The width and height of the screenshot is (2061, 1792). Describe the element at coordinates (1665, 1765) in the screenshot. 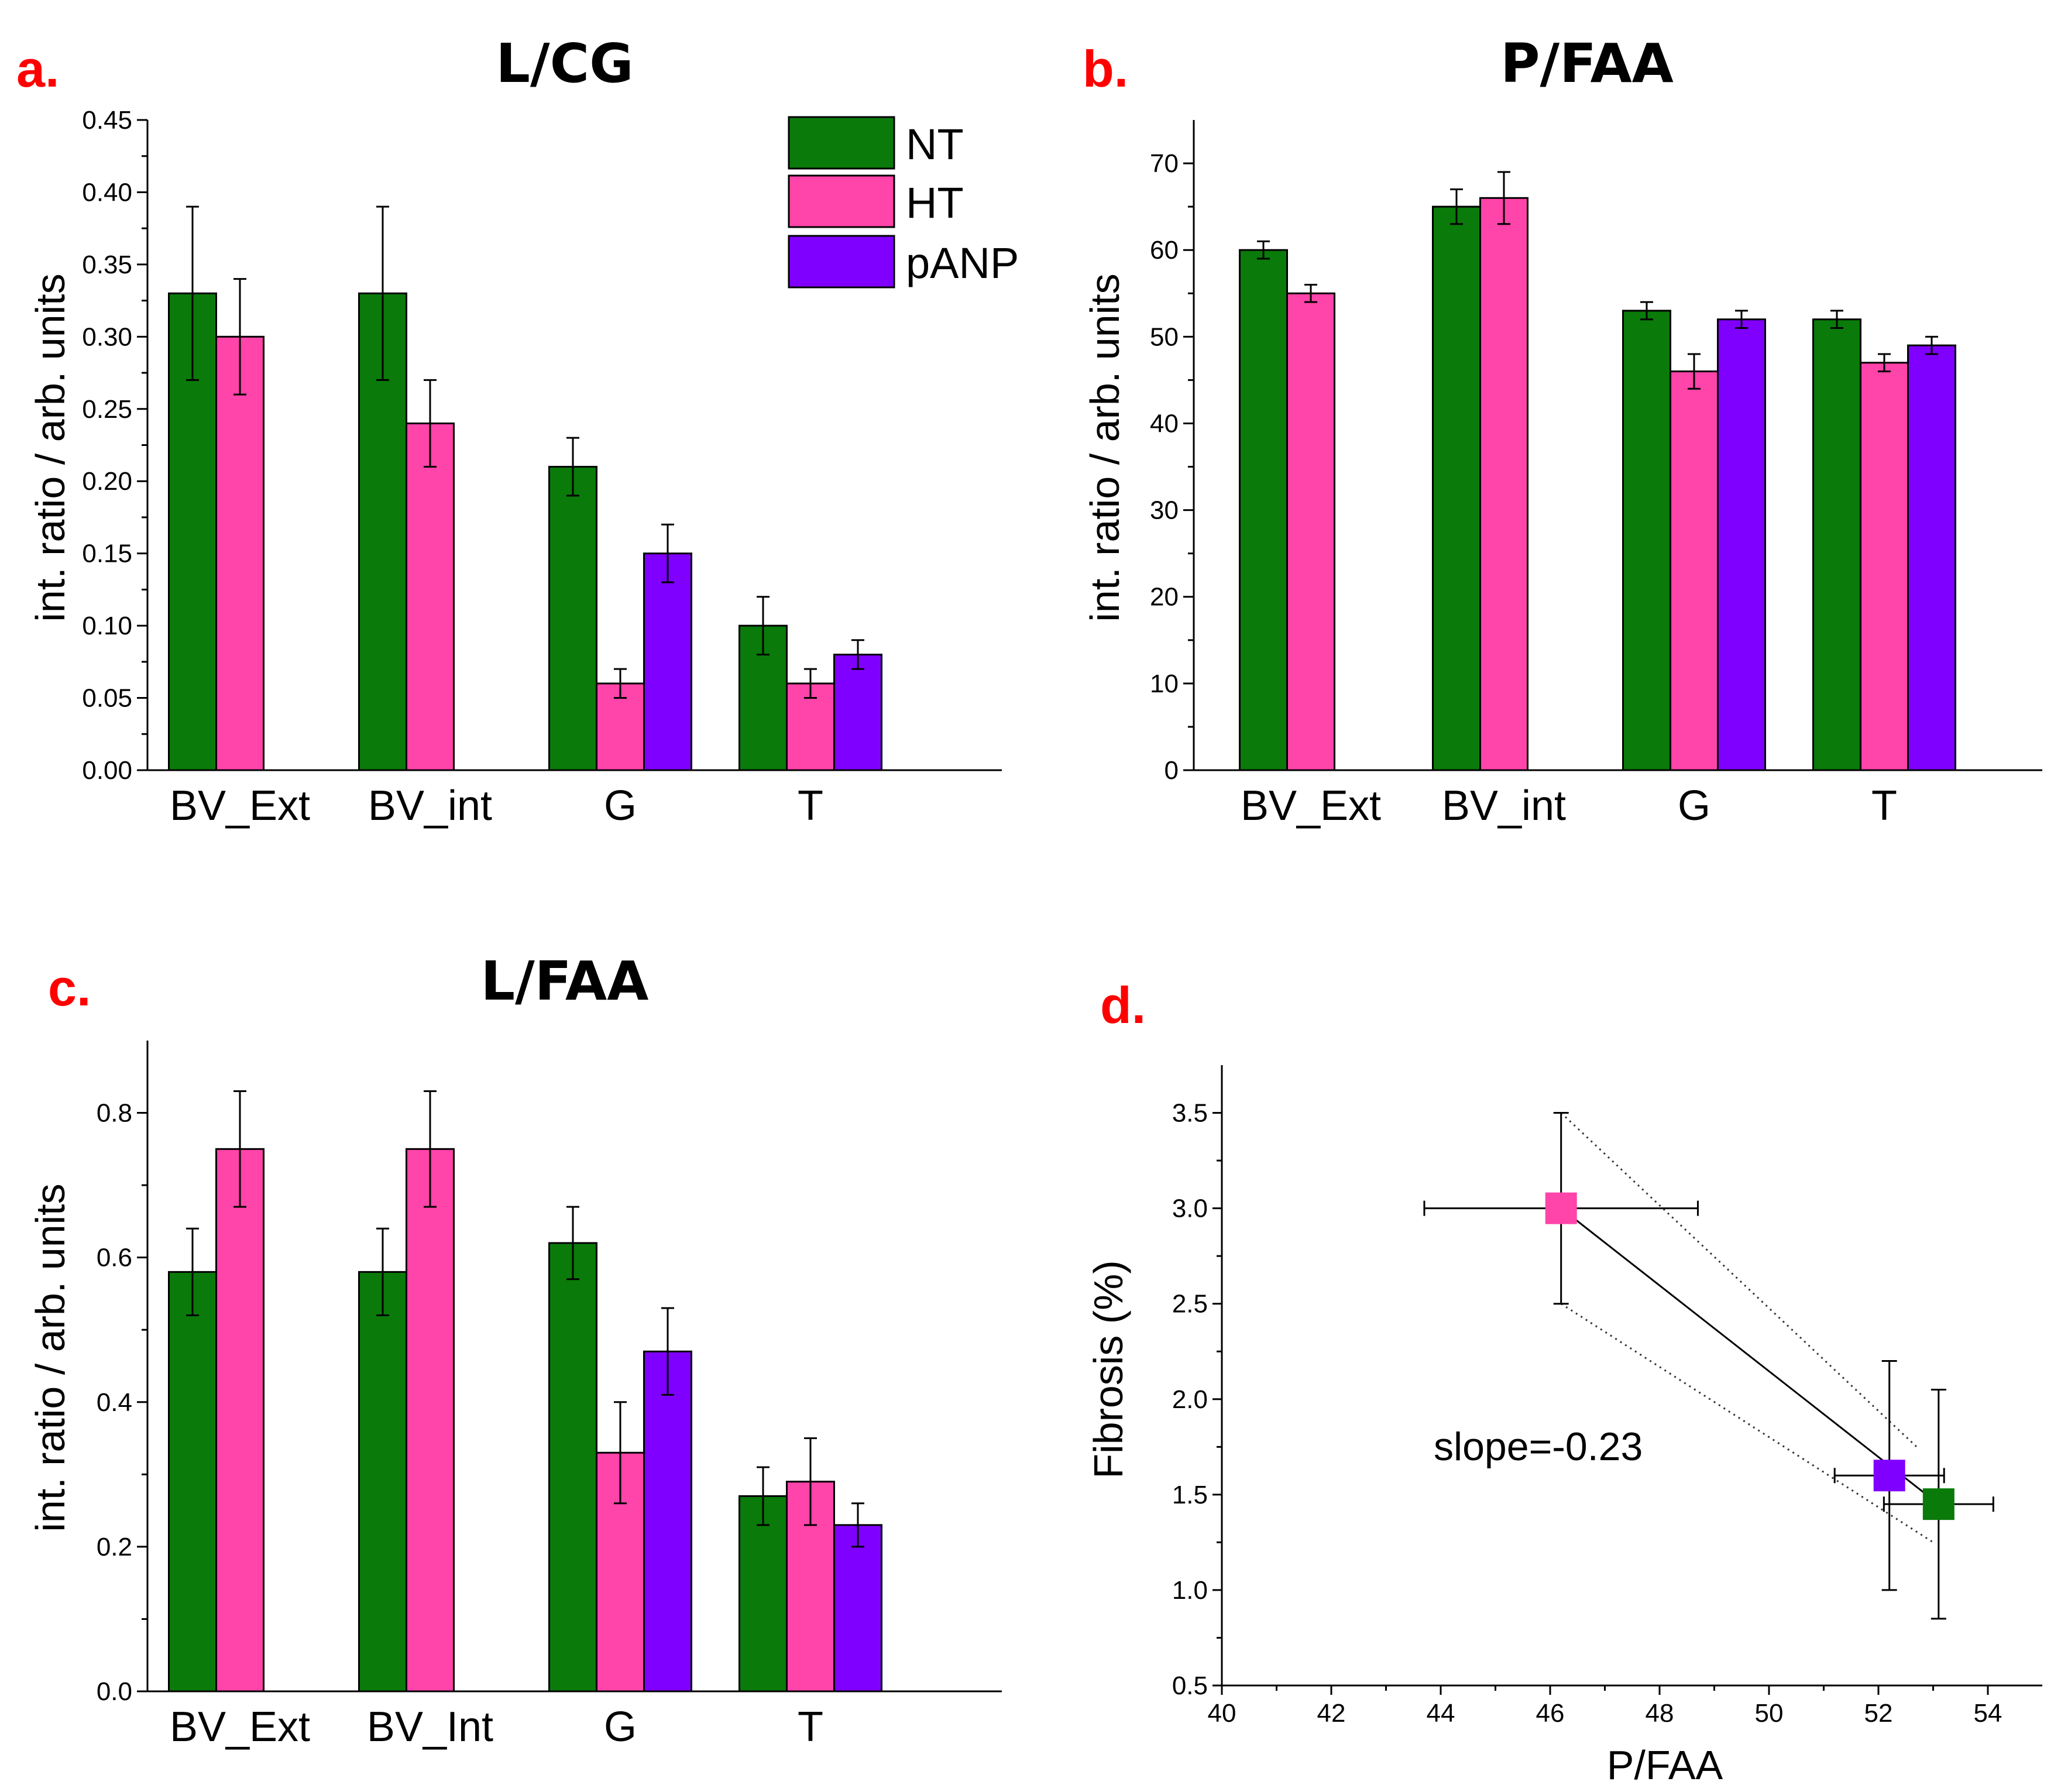

I see `panel-d-xlabel: P/FAA` at that location.